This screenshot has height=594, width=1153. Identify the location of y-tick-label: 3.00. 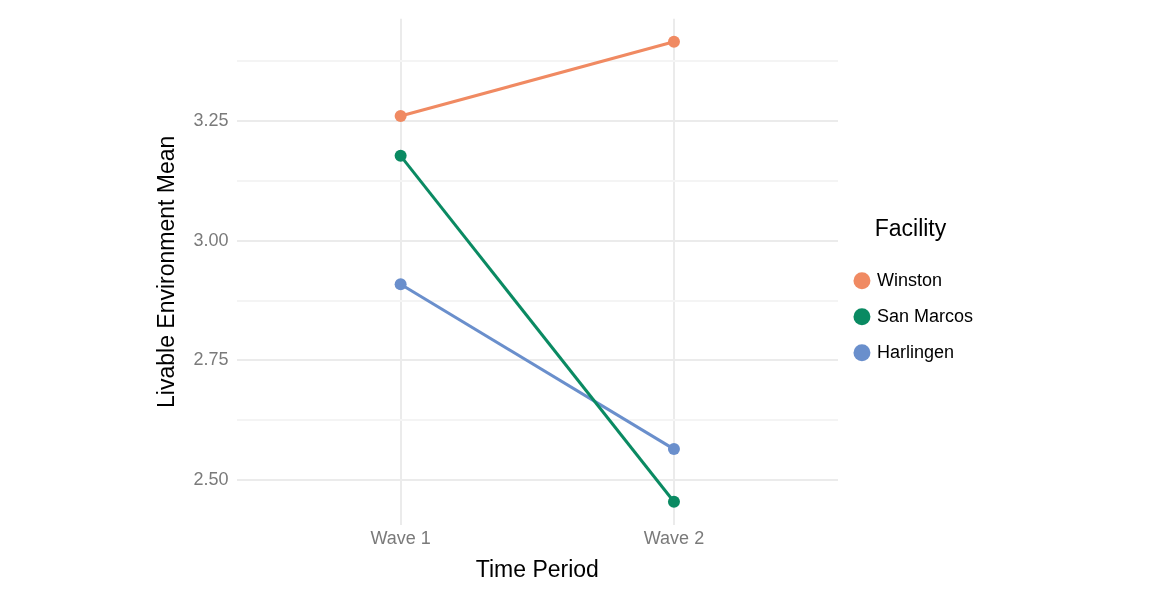
(211, 239).